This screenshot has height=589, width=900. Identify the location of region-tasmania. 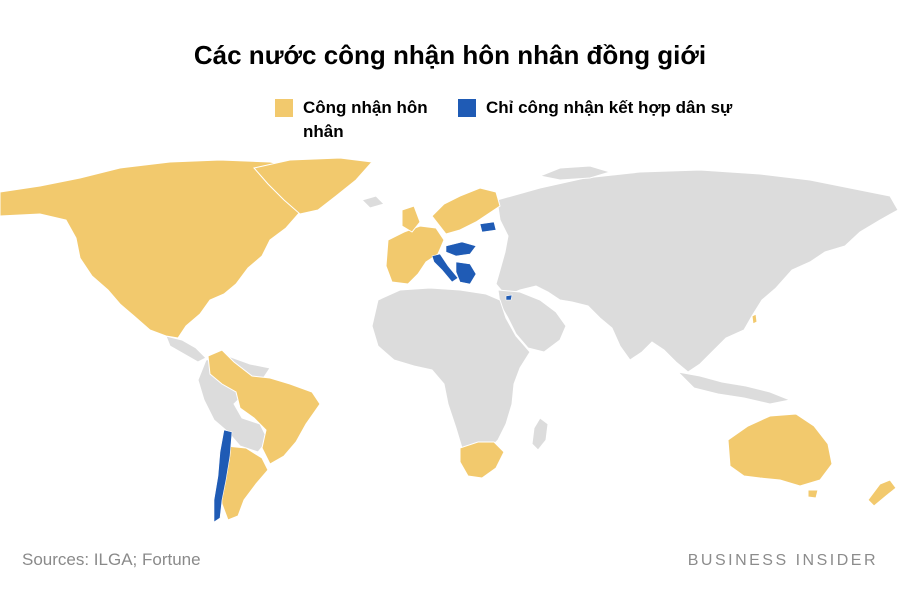
(813, 494).